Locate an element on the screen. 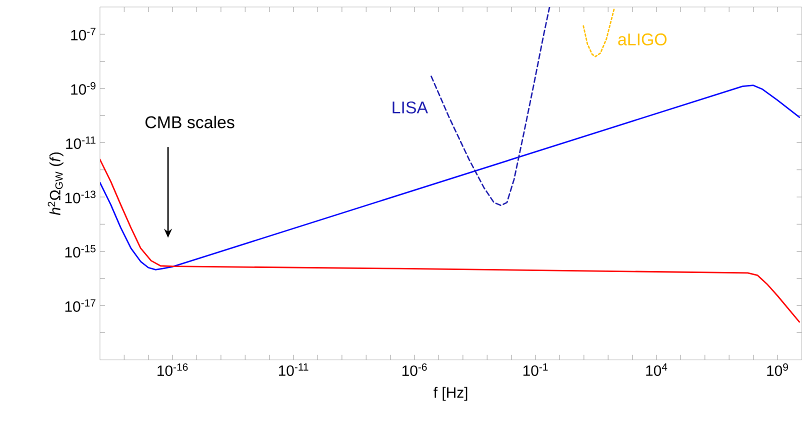 This screenshot has height=430, width=802. y-tick-label: 10$^{-7}$ is located at coordinates (83, 34).